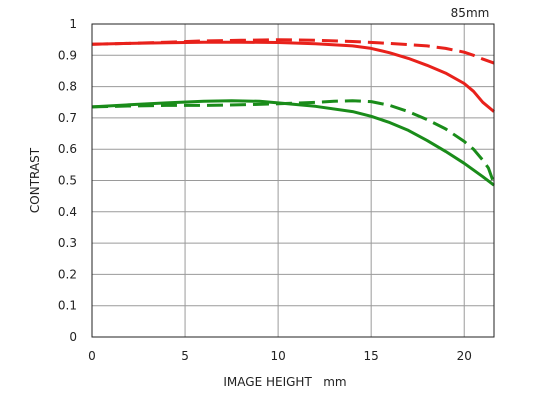 The width and height of the screenshot is (533, 400). I want to click on chart-title: 85mm, so click(470, 13).